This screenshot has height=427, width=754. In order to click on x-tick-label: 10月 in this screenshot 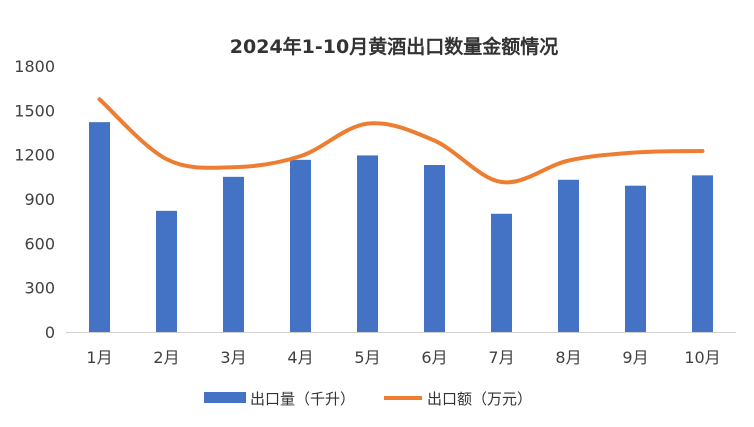, I will do `click(702, 357)`.